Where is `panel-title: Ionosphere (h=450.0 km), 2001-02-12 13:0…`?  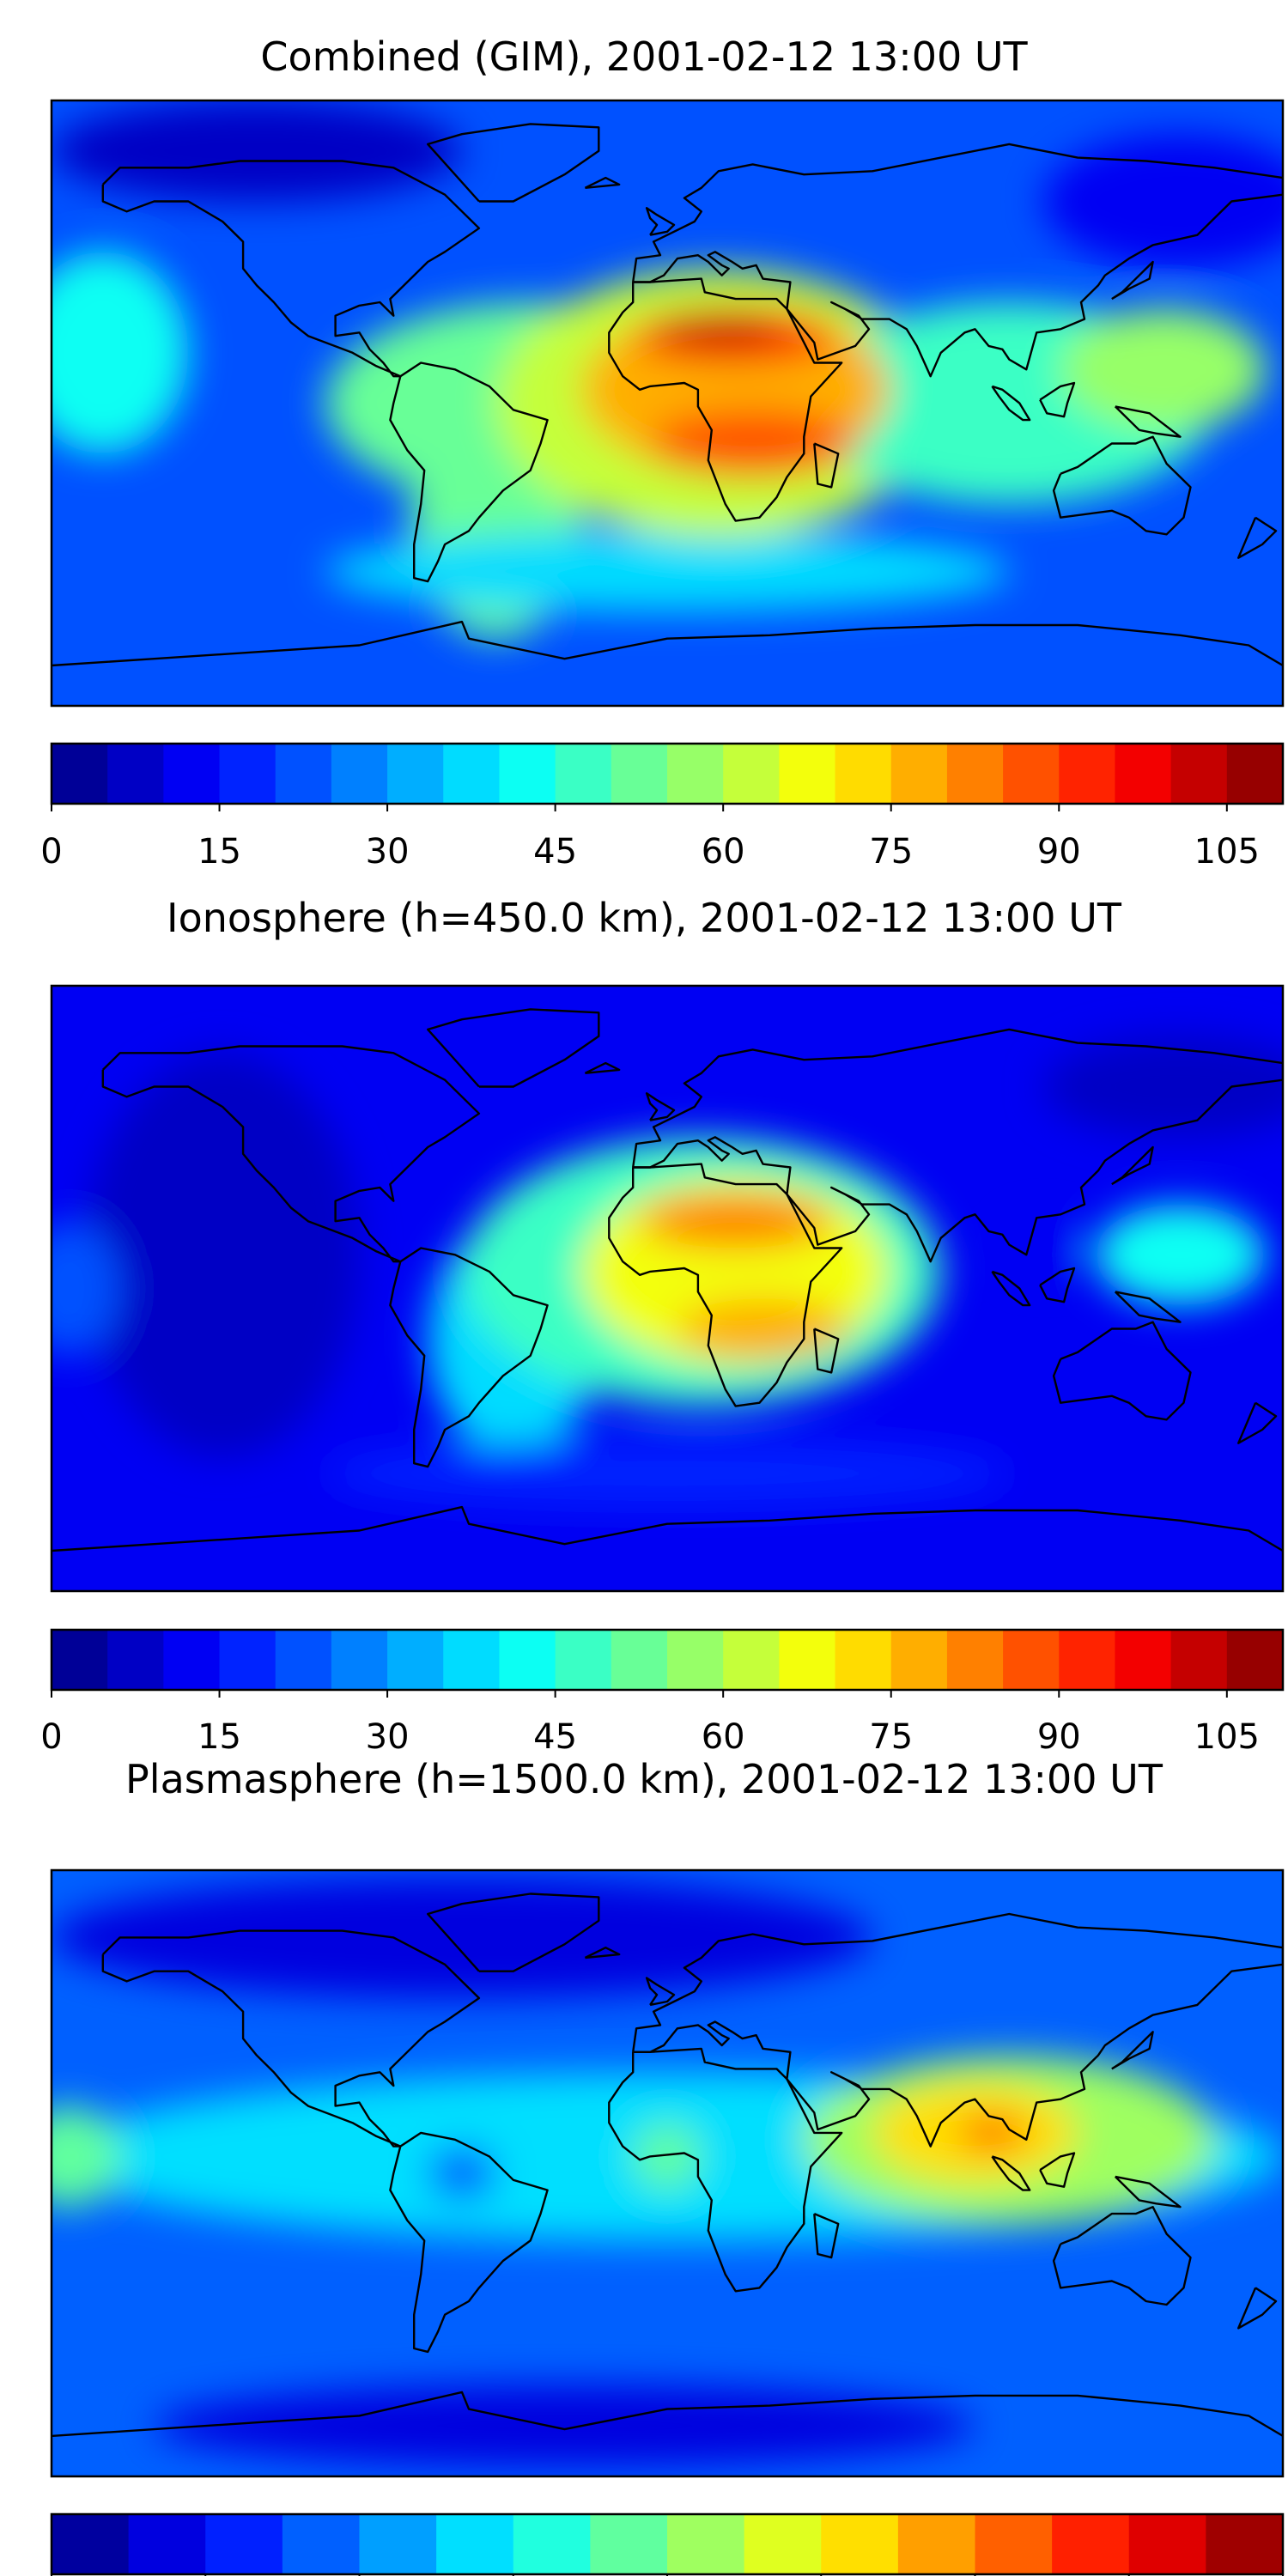 panel-title: Ionosphere (h=450.0 km), 2001-02-12 13:0… is located at coordinates (644, 918).